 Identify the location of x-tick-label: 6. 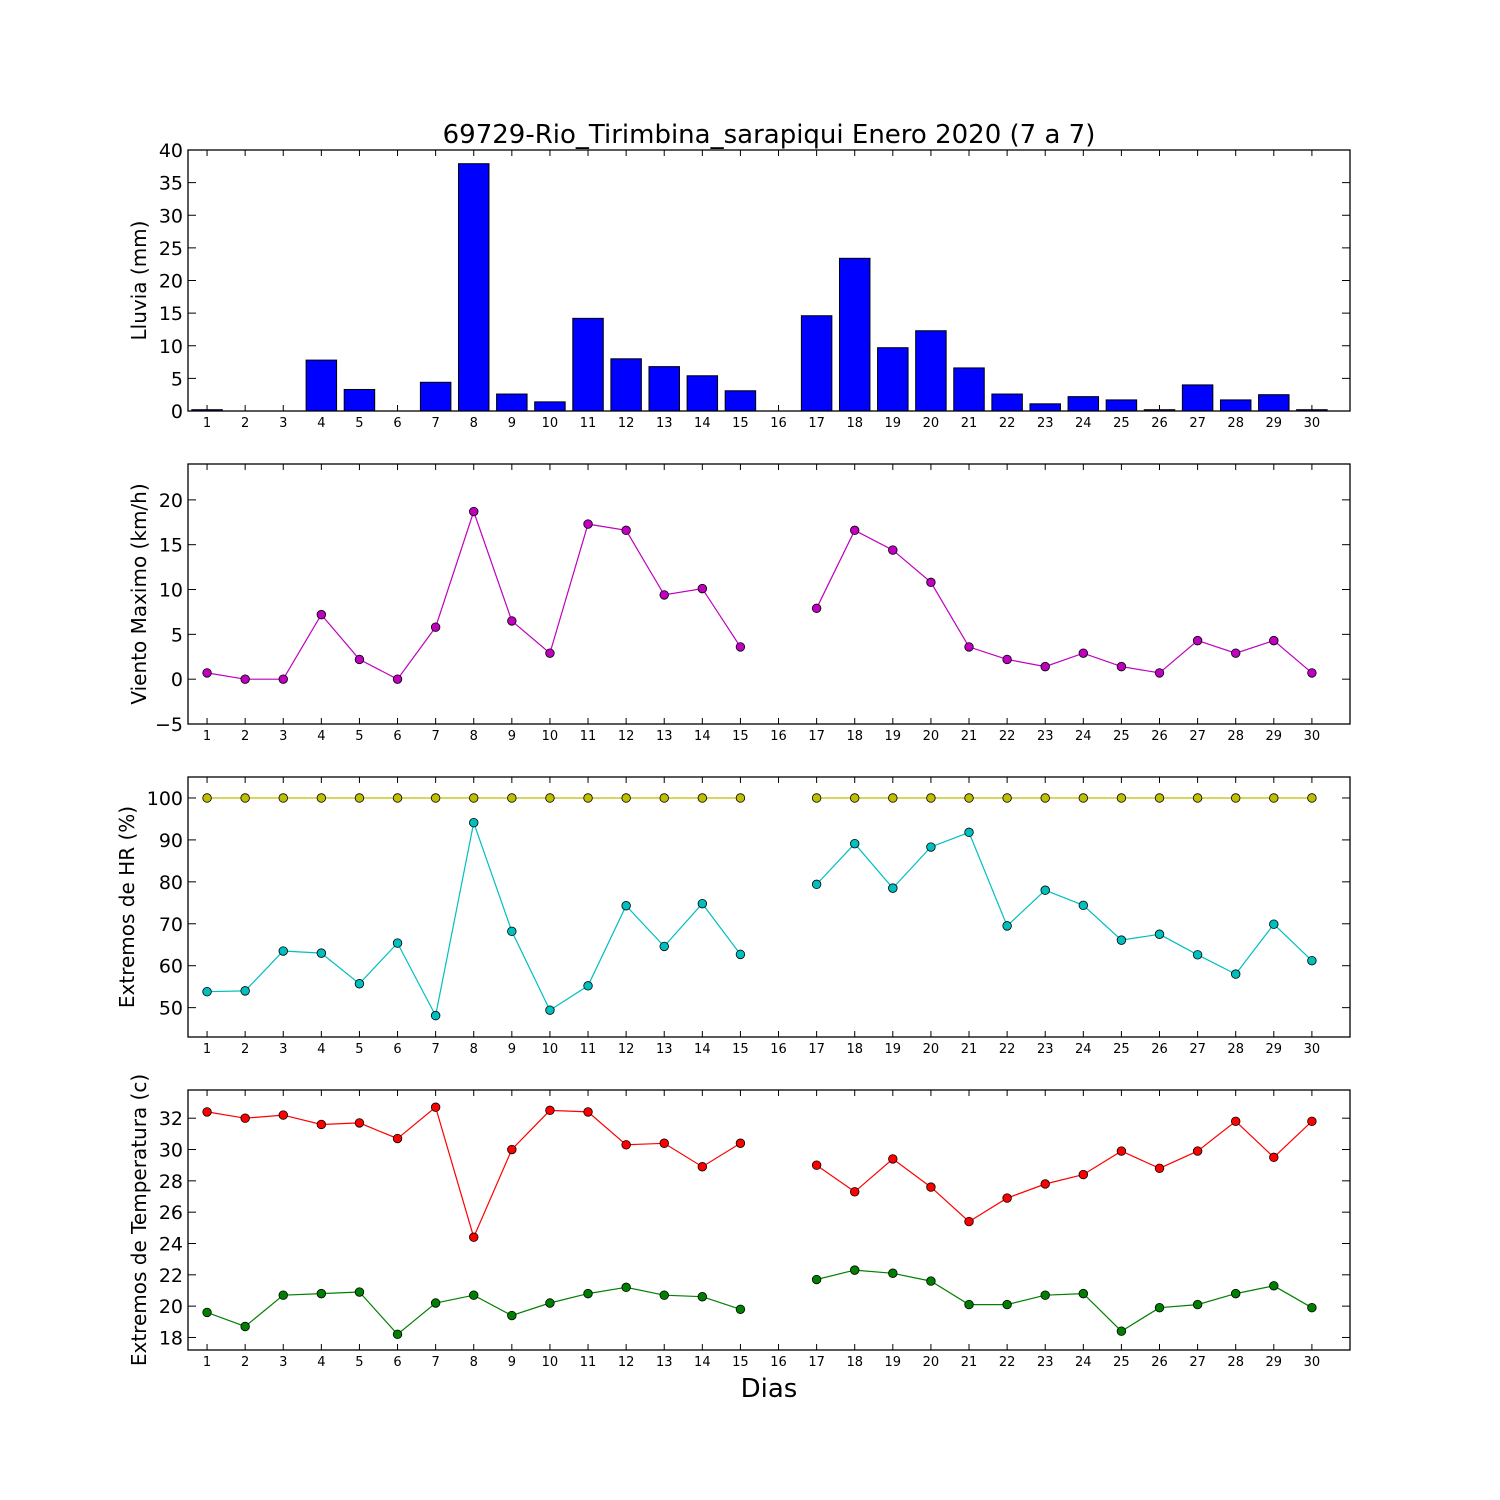
(397, 423).